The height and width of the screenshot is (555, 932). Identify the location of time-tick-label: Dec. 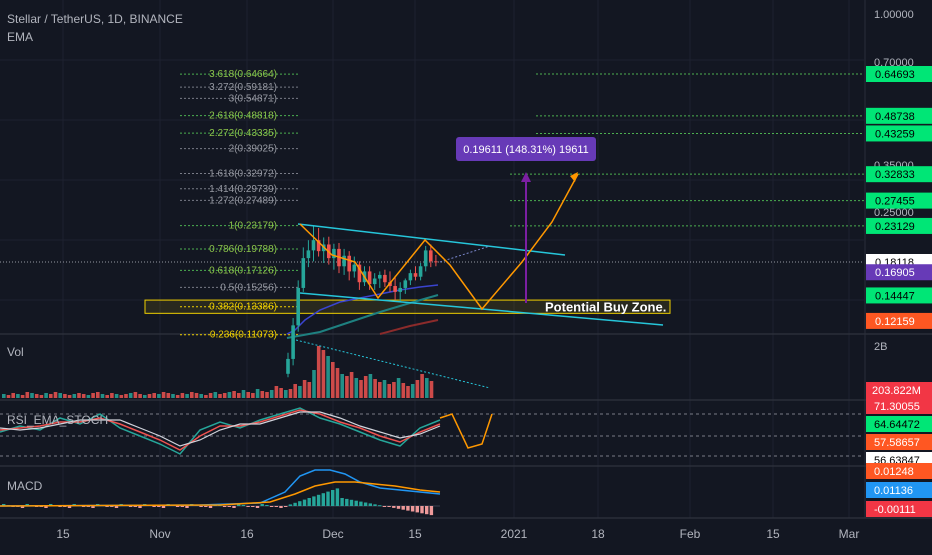
(332, 534).